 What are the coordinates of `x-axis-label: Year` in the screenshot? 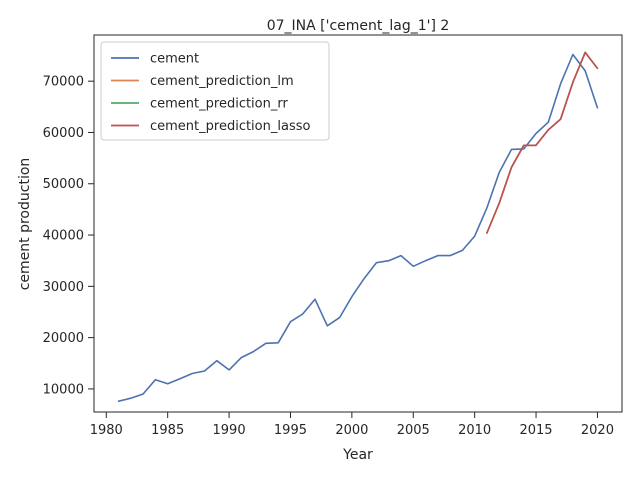 It's located at (357, 455).